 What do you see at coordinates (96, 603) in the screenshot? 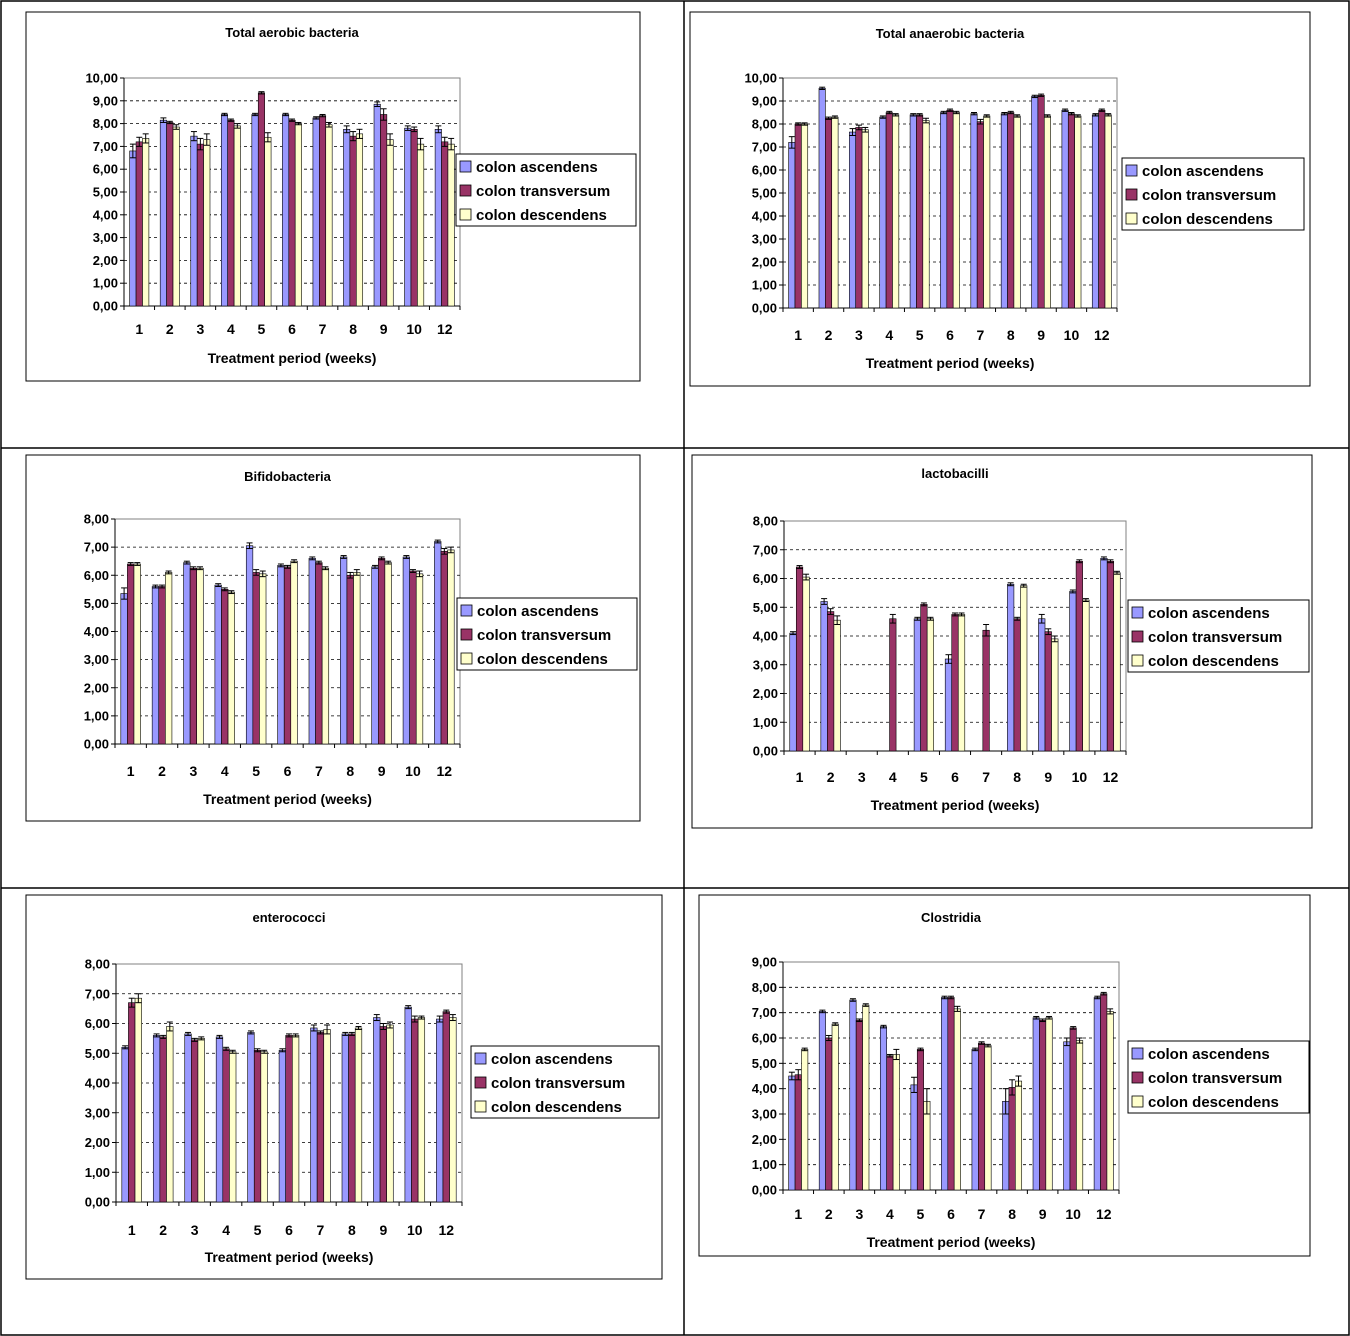
I see `y-tick-label: 5,00` at bounding box center [96, 603].